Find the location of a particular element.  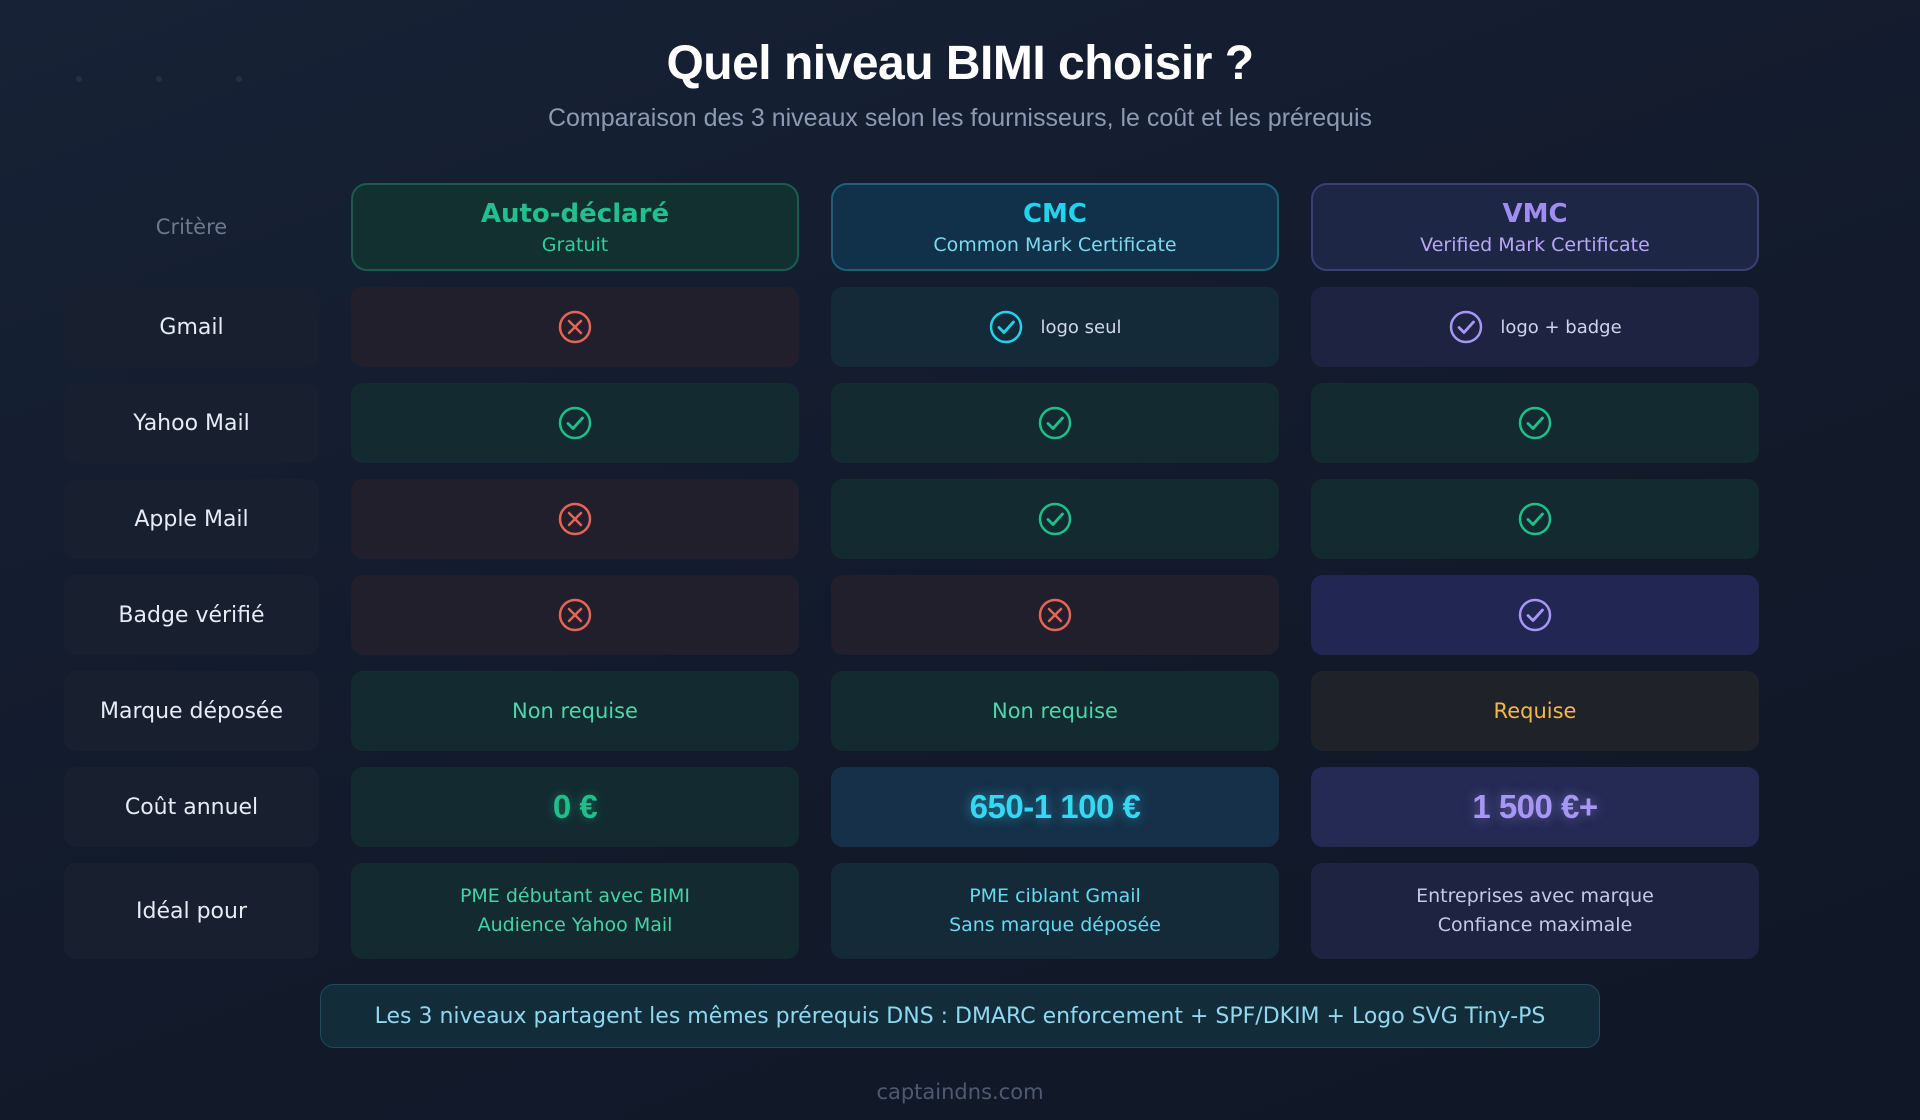

apple-auto-cell is located at coordinates (575, 519).